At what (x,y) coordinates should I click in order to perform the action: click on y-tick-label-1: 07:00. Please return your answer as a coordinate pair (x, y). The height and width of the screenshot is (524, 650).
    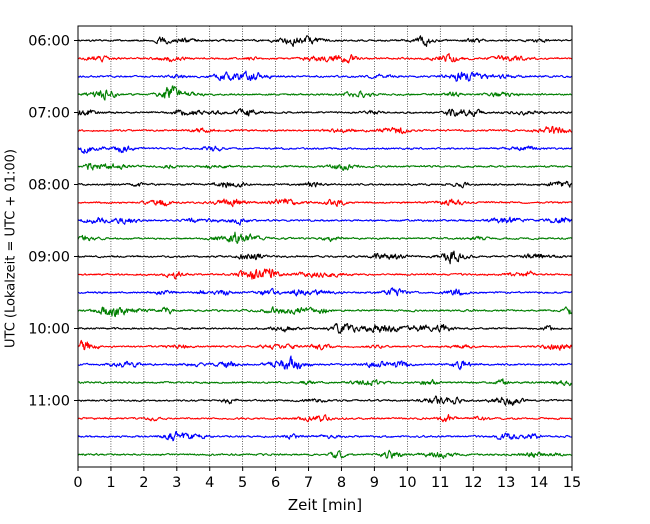
    Looking at the image, I should click on (49, 114).